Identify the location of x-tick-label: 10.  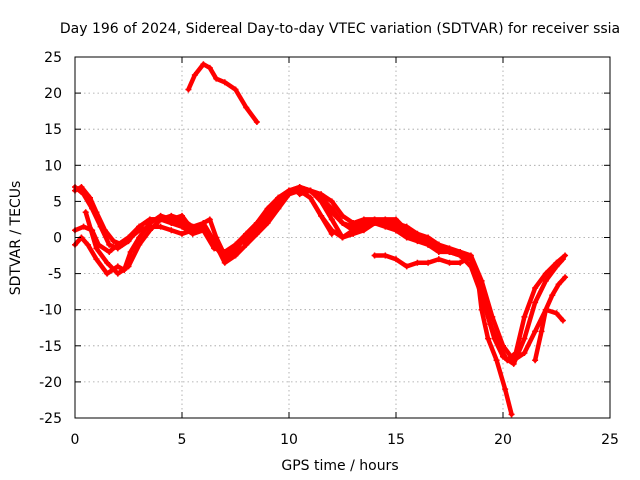
(289, 440).